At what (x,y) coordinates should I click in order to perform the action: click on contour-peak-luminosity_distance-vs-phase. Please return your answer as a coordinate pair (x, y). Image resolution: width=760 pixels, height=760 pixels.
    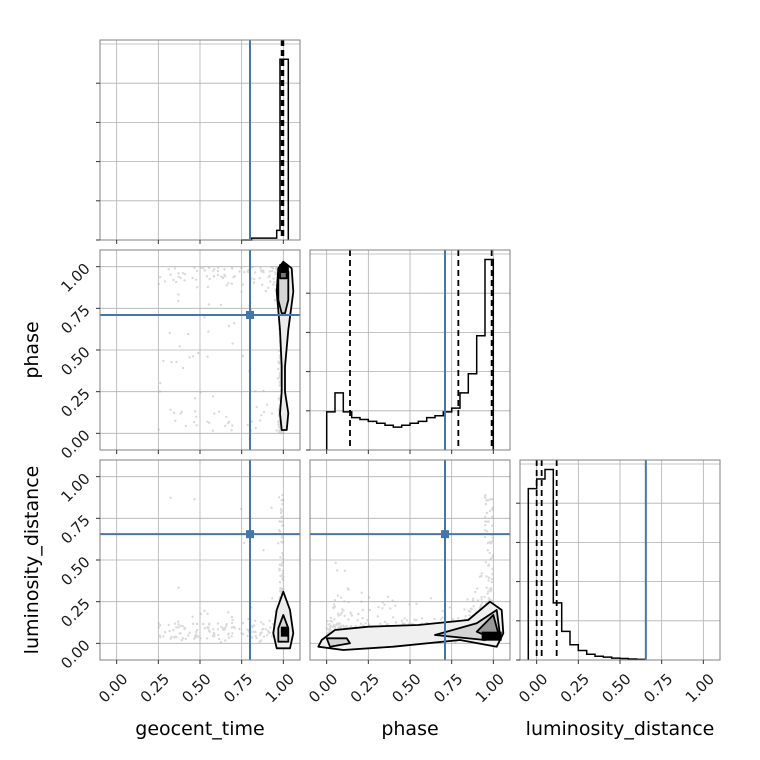
    Looking at the image, I should click on (491, 636).